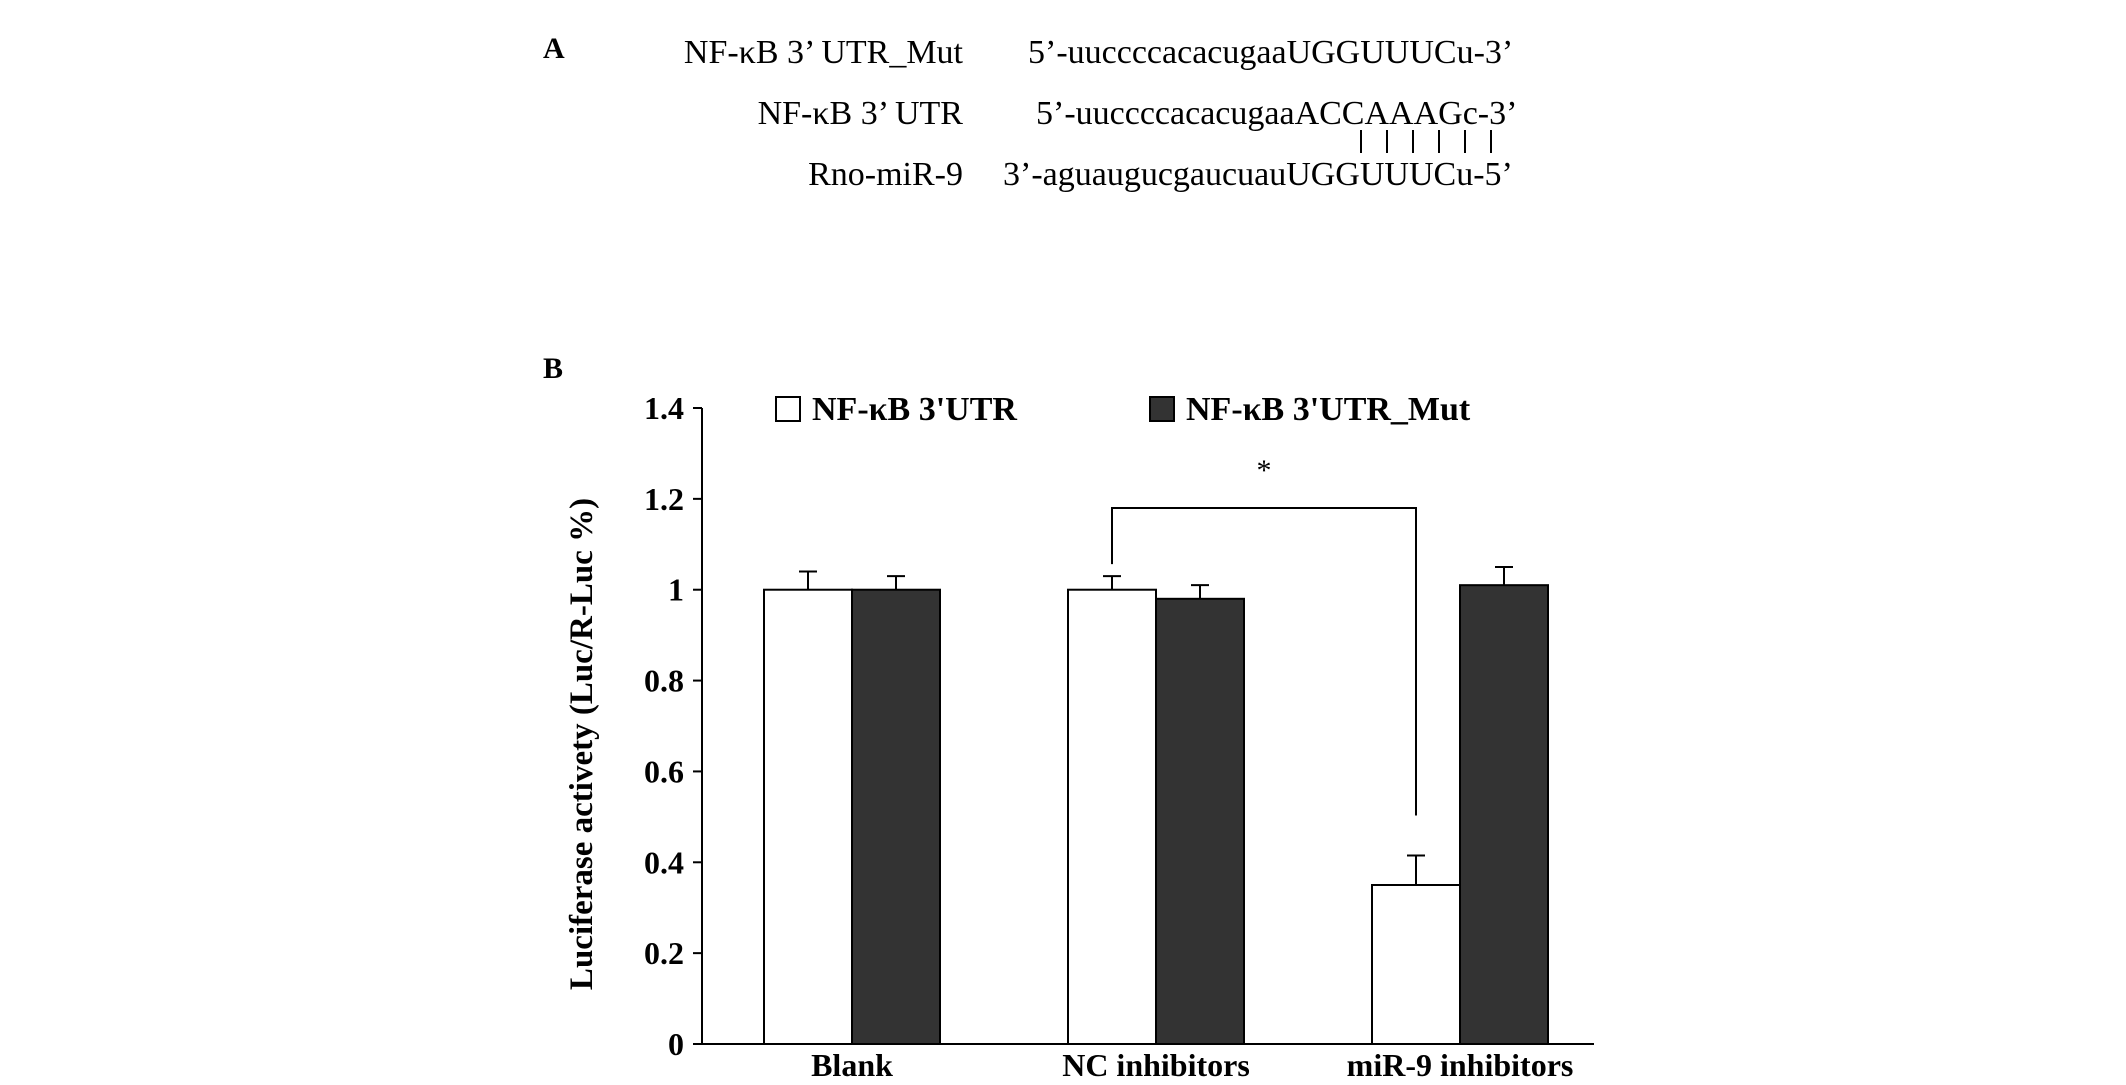  What do you see at coordinates (885, 174) in the screenshot?
I see `sequence-name-mir: Rno-miR-9` at bounding box center [885, 174].